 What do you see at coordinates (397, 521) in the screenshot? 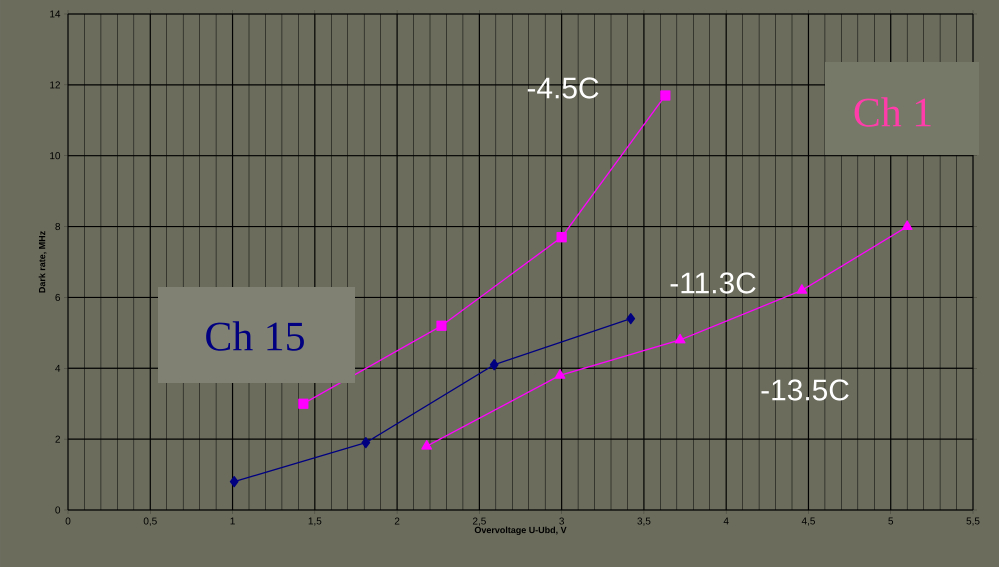
I see `x-tick-label: 2` at bounding box center [397, 521].